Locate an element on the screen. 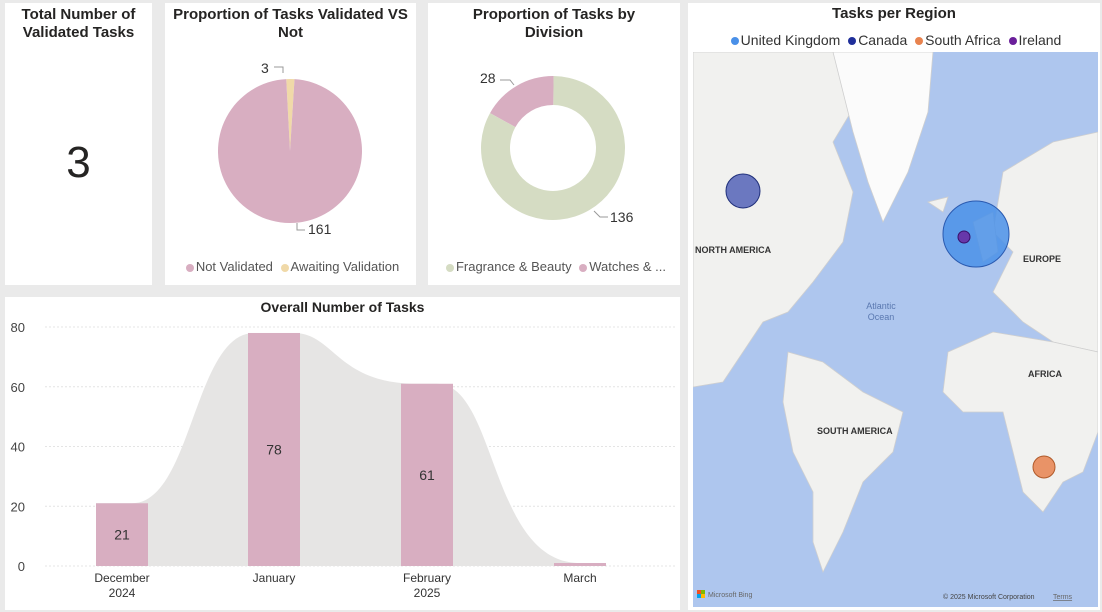 Image resolution: width=1102 pixels, height=612 pixels. y-tick-label: 80 is located at coordinates (18, 327).